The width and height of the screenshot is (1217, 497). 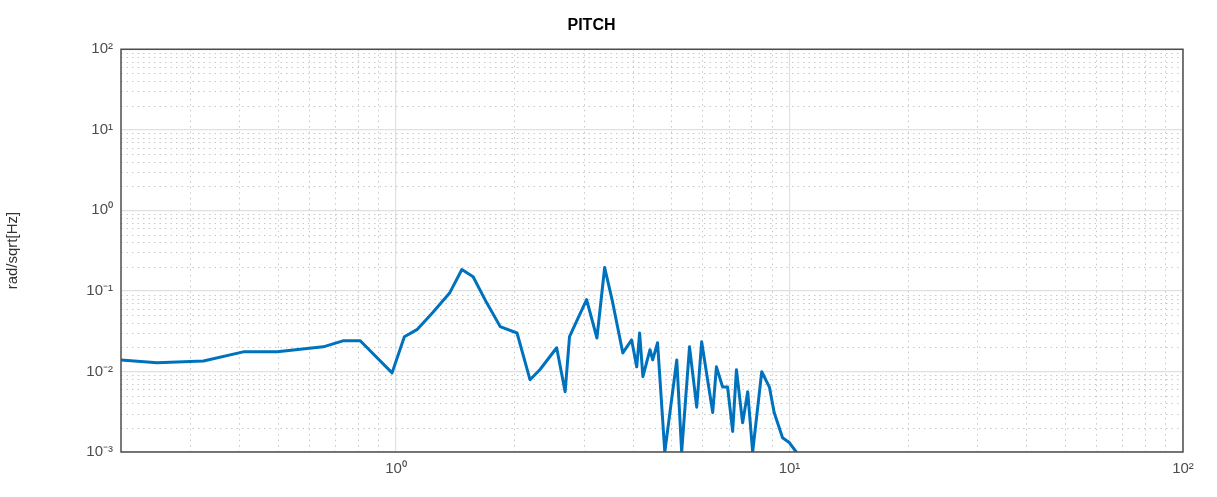 I want to click on y-tick-label: 10⁰, so click(x=102, y=209).